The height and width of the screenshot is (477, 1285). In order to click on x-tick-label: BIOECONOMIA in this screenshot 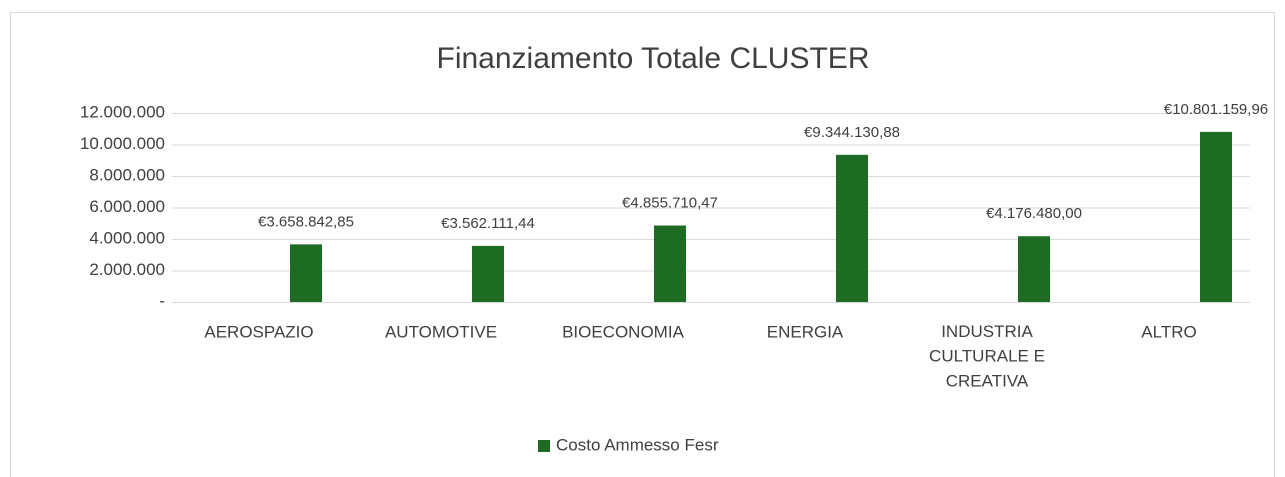, I will do `click(623, 331)`.